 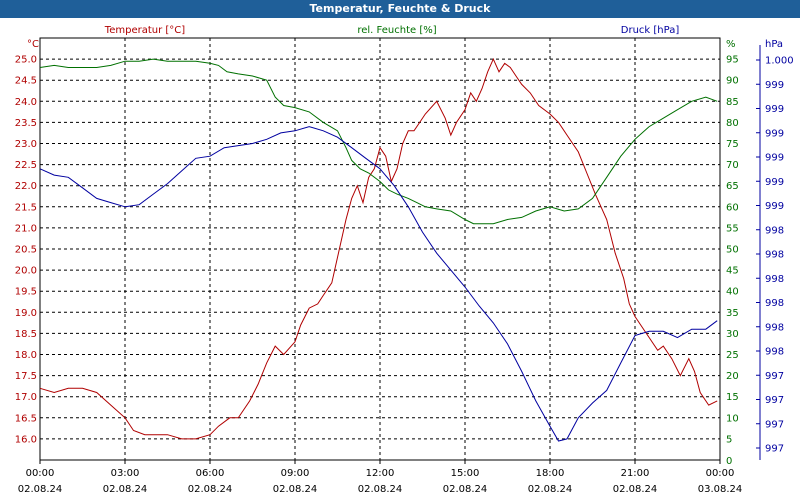 What do you see at coordinates (33, 44) in the screenshot?
I see `temperature-unit-label: °C` at bounding box center [33, 44].